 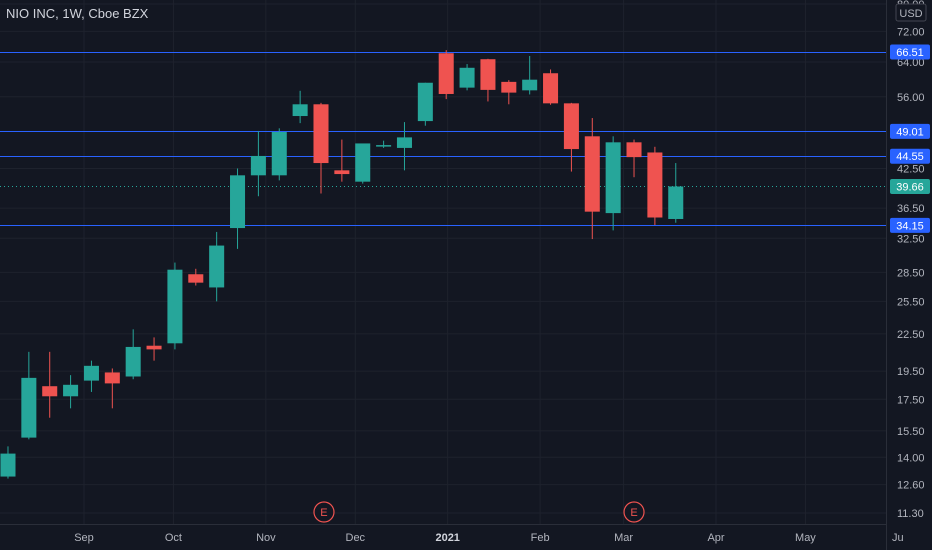 I want to click on time-tick-label: Apr, so click(x=715, y=538).